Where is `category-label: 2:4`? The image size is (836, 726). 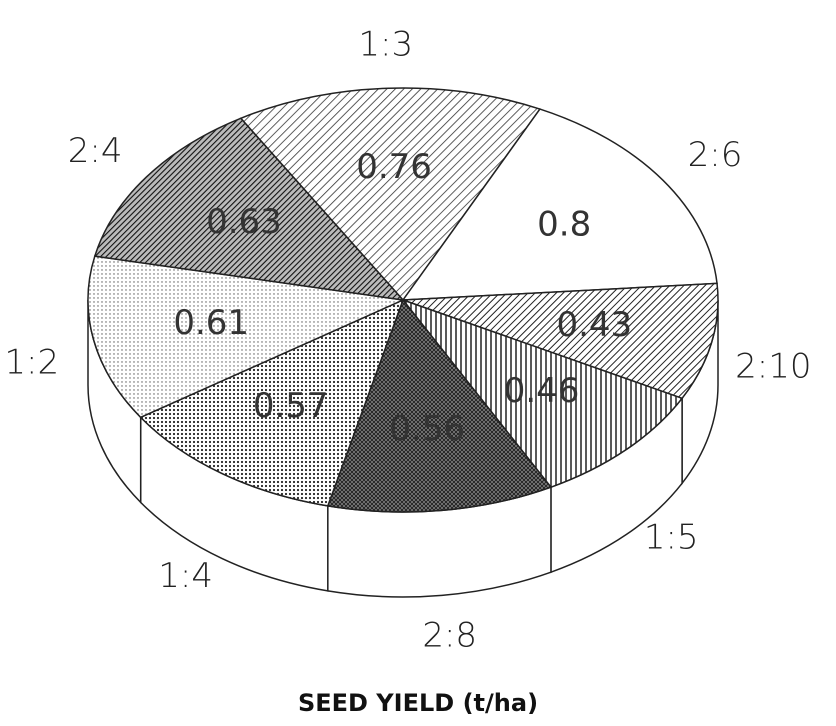
category-label: 2:4 is located at coordinates (95, 151).